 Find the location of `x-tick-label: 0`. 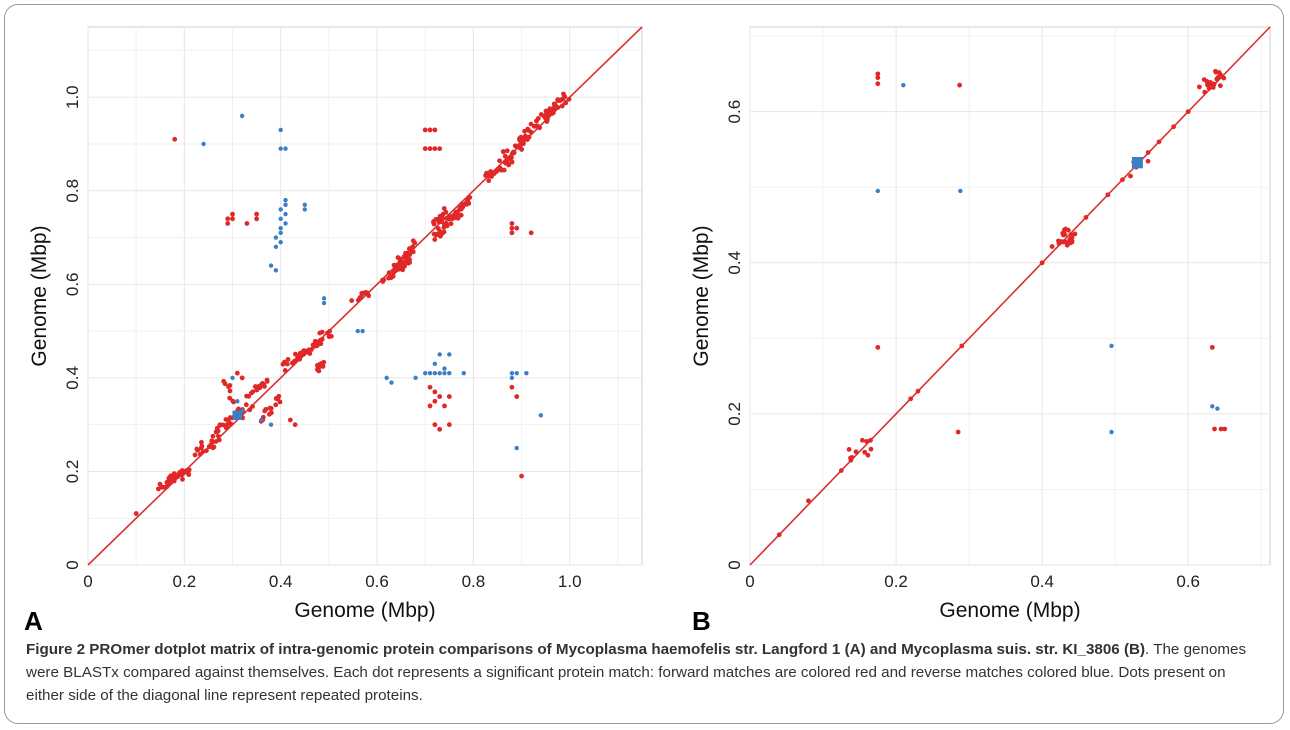

x-tick-label: 0 is located at coordinates (749, 581).